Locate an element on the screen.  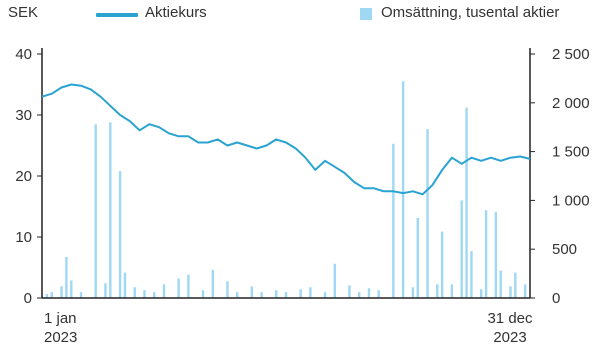
x-label-start-line2: 2023 is located at coordinates (60, 337).